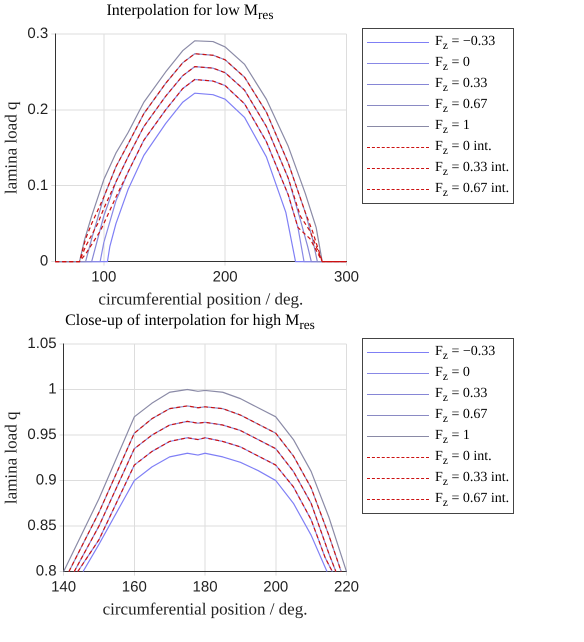 This screenshot has height=642, width=584. Describe the element at coordinates (37, 185) in the screenshot. I see `y-tick-label: 0.1` at that location.